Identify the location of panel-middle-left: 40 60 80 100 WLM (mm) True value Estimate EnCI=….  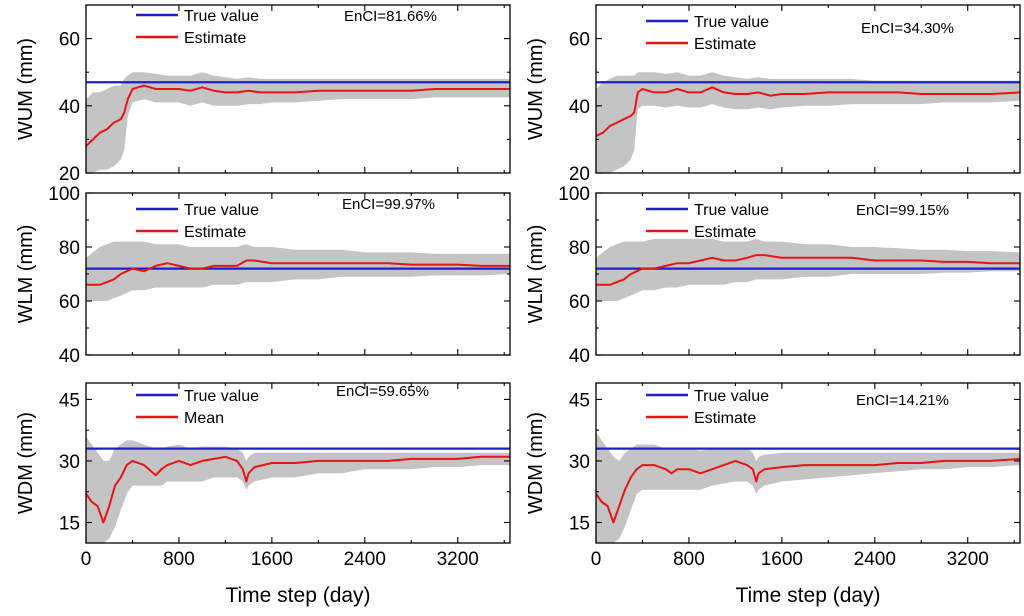
(263, 275).